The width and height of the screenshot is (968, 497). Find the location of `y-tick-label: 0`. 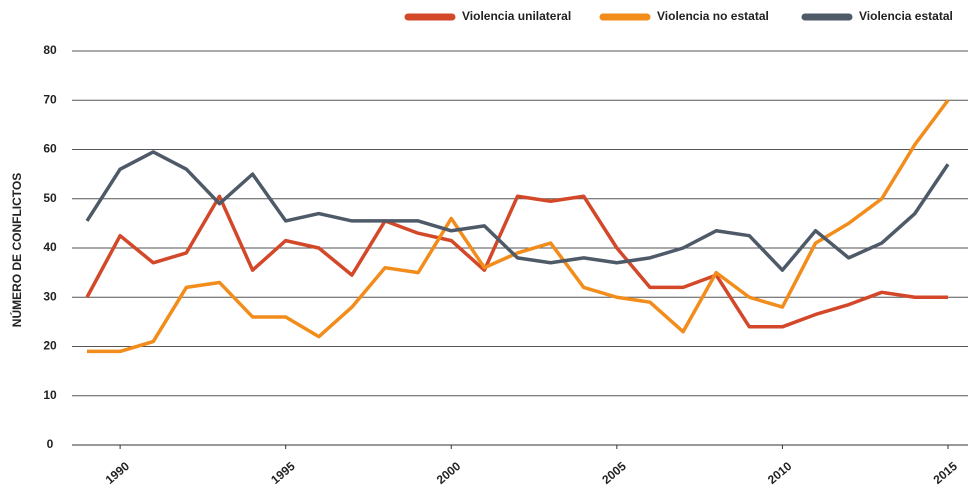

y-tick-label: 0 is located at coordinates (50, 444).